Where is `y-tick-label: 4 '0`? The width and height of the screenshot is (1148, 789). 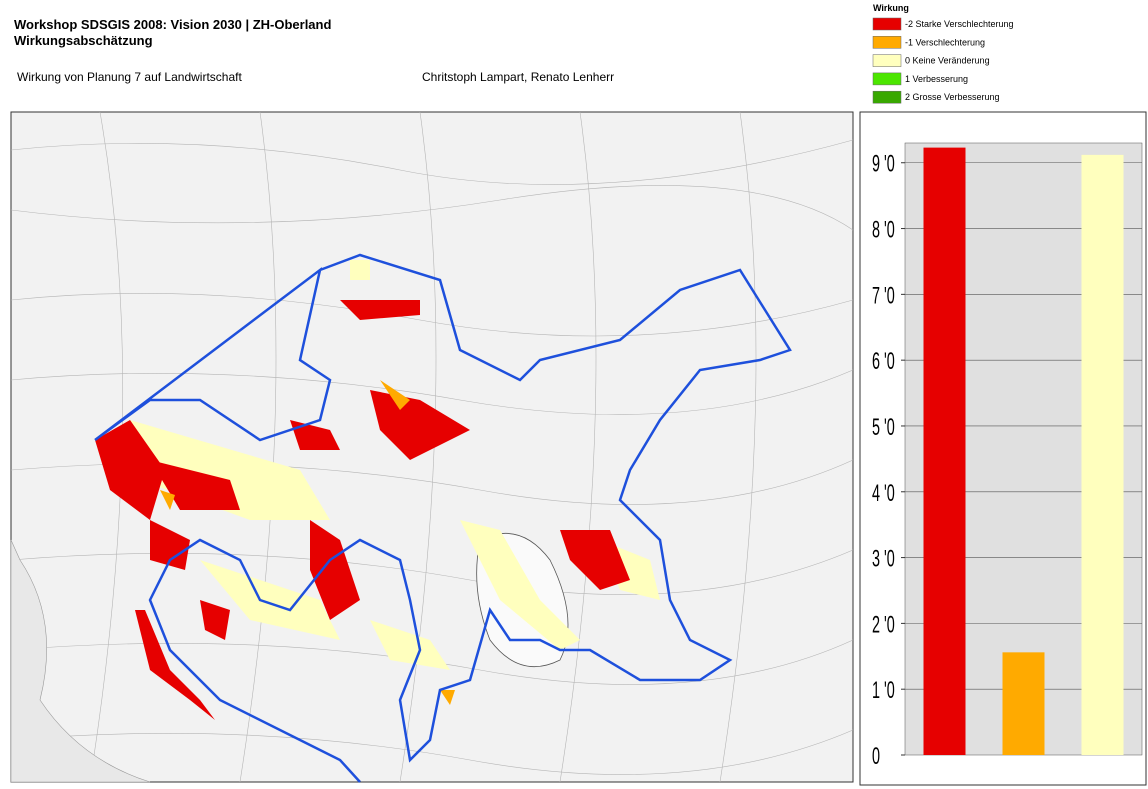 y-tick-label: 4 '0 is located at coordinates (883, 493).